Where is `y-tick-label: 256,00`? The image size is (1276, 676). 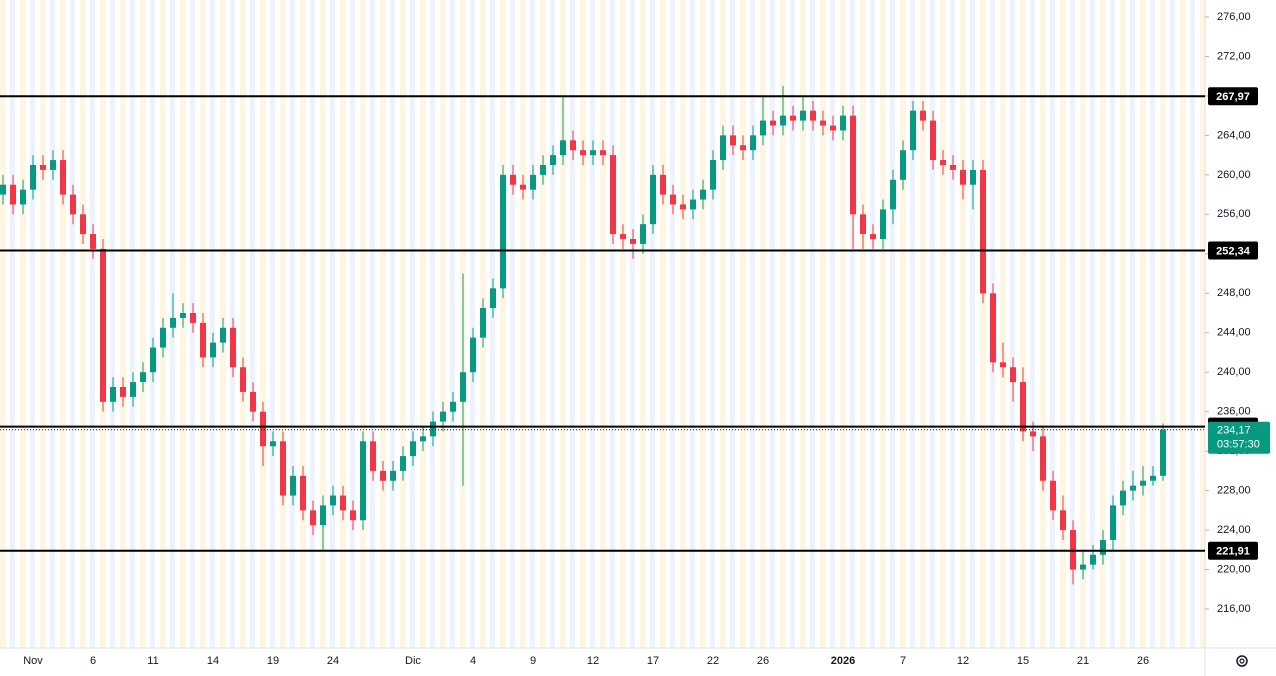 y-tick-label: 256,00 is located at coordinates (1234, 214).